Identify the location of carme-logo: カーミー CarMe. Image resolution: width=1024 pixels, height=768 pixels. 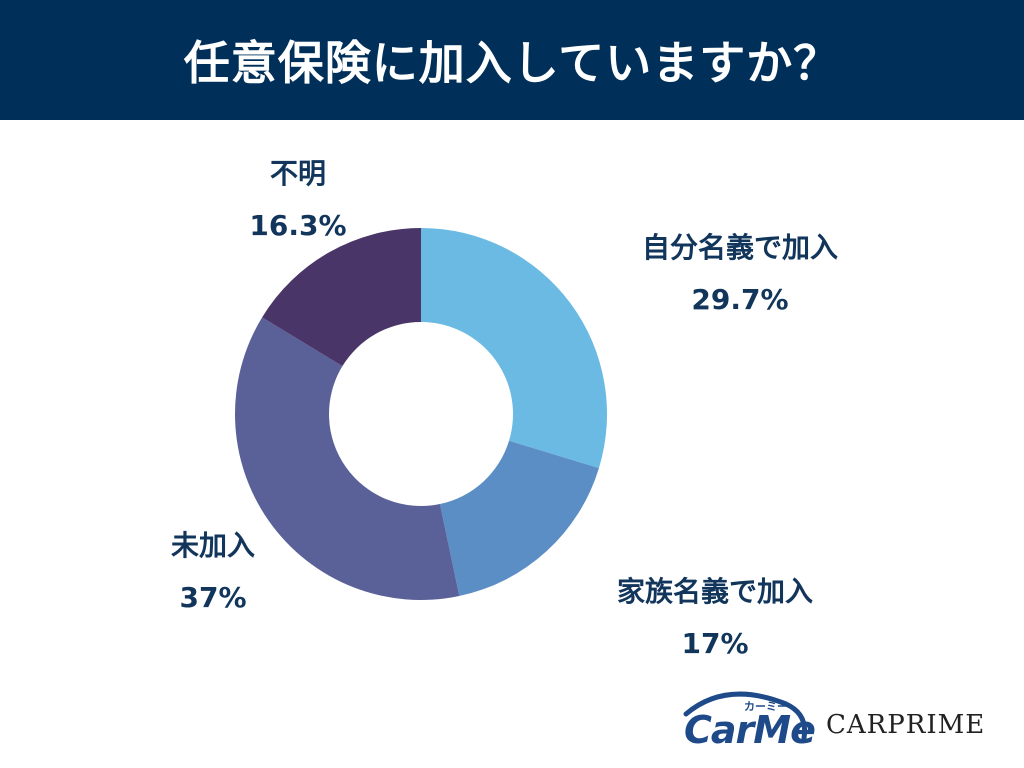
(741, 719).